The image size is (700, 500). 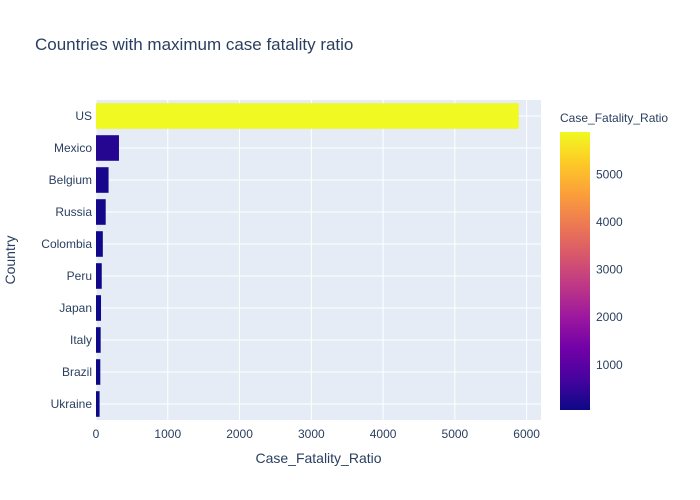 What do you see at coordinates (66, 244) in the screenshot?
I see `y-tick-label: Colombia` at bounding box center [66, 244].